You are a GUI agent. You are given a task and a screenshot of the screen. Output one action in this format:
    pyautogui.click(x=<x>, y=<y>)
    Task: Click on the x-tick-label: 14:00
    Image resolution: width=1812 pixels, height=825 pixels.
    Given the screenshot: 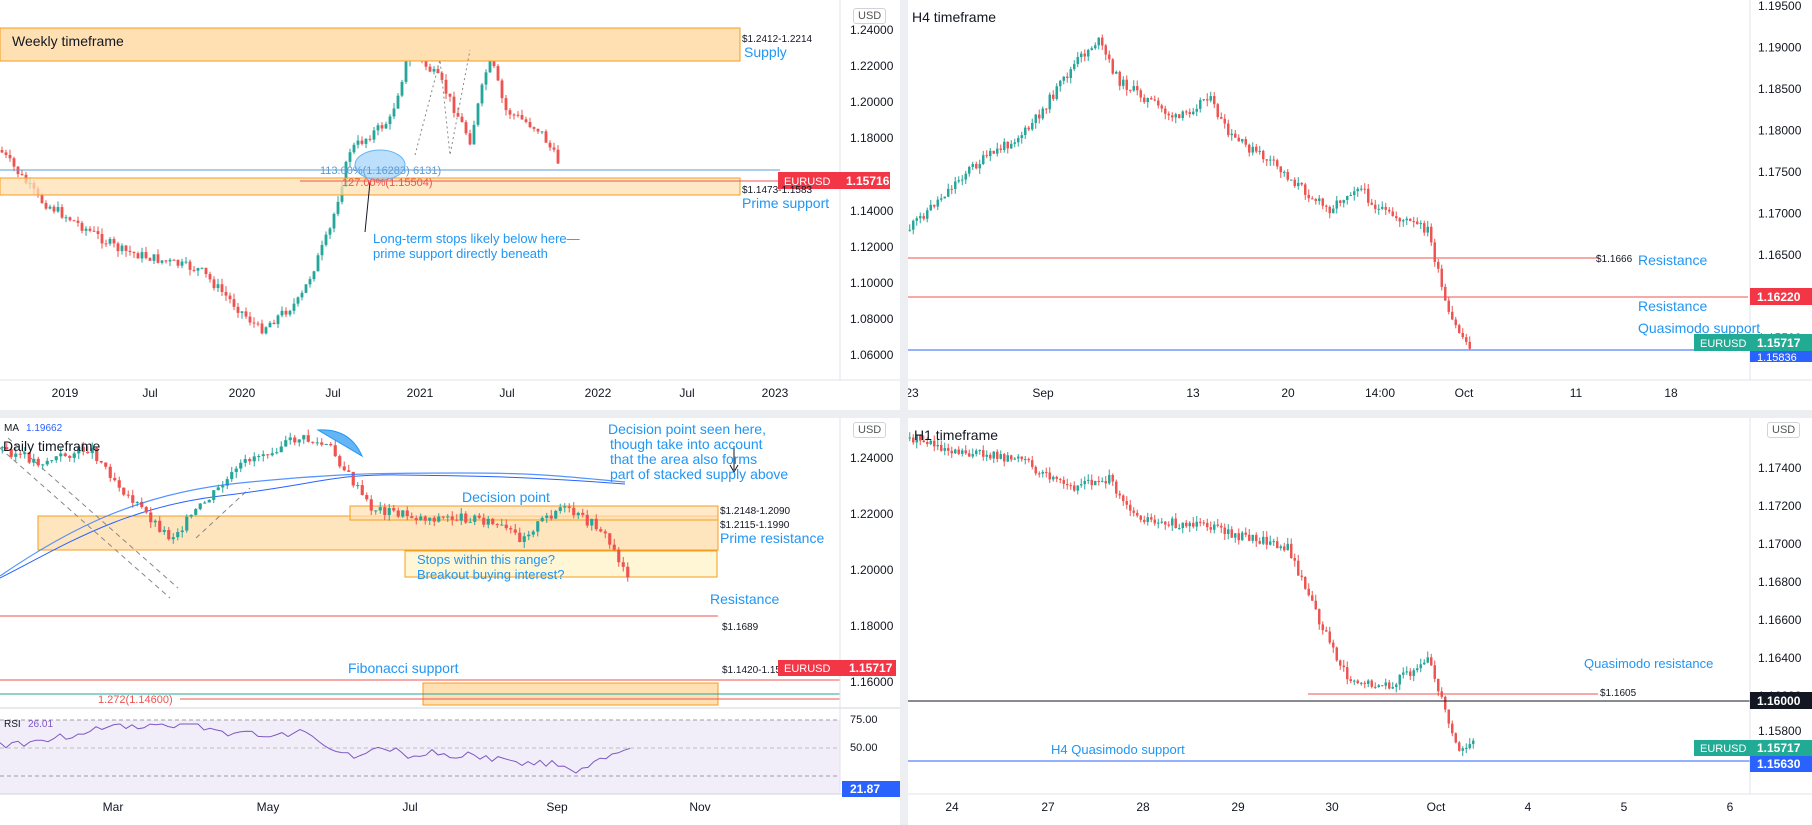 What is the action you would take?
    pyautogui.click(x=1380, y=393)
    